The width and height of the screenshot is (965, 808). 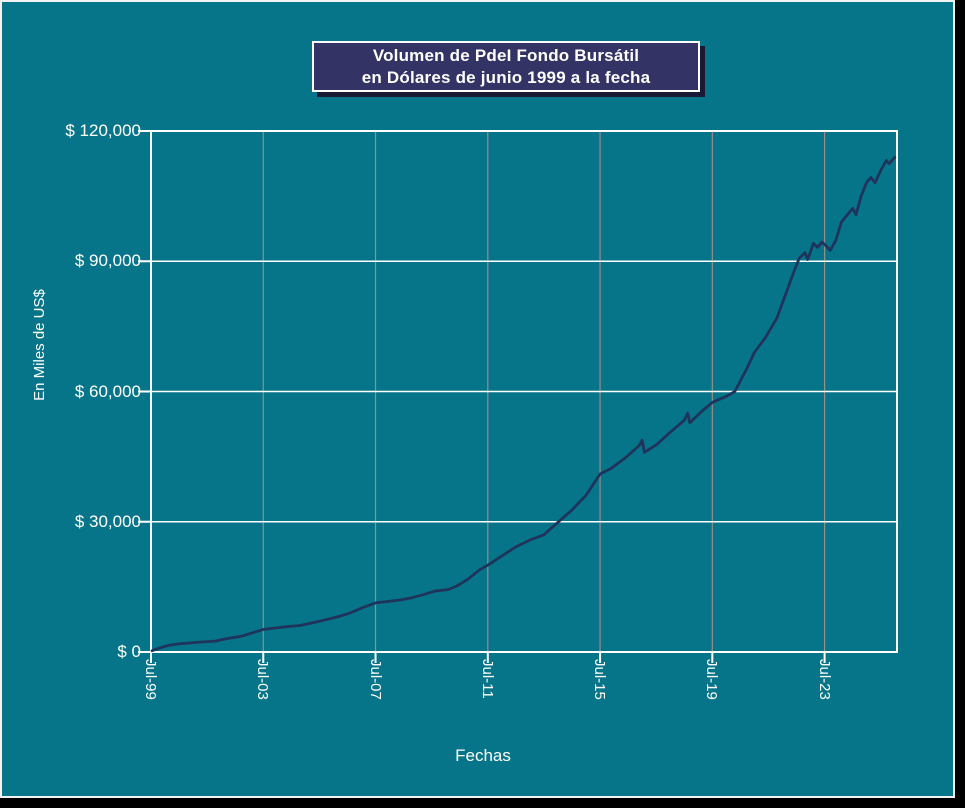 I want to click on x-tick-label: Jul-11, so click(x=487, y=679).